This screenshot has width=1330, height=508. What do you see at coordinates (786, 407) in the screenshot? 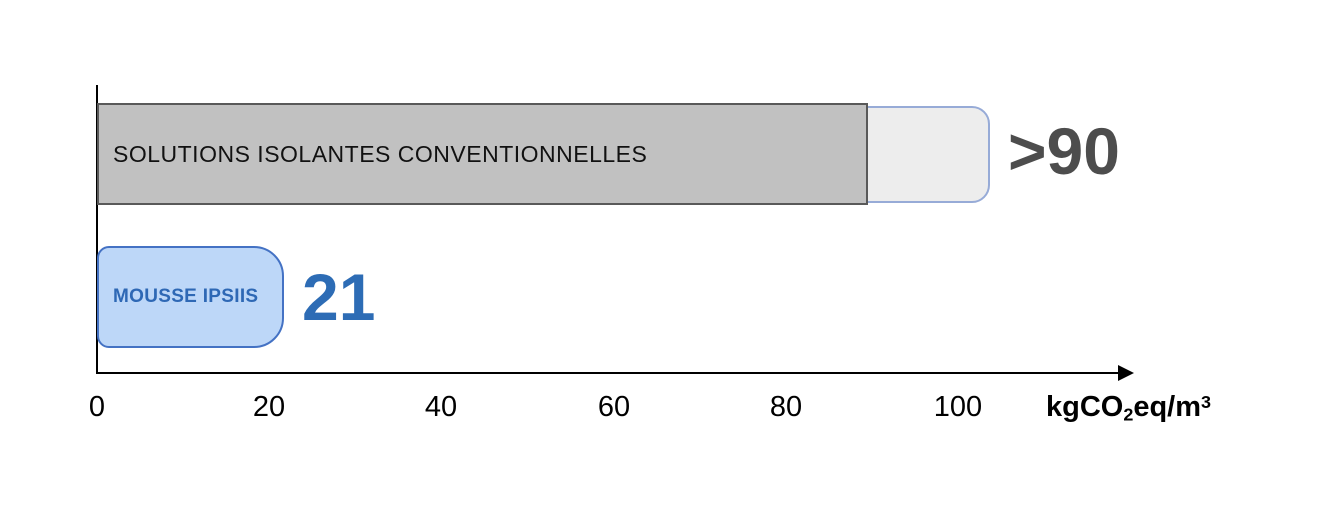
I see `x-tick-80: 80` at bounding box center [786, 407].